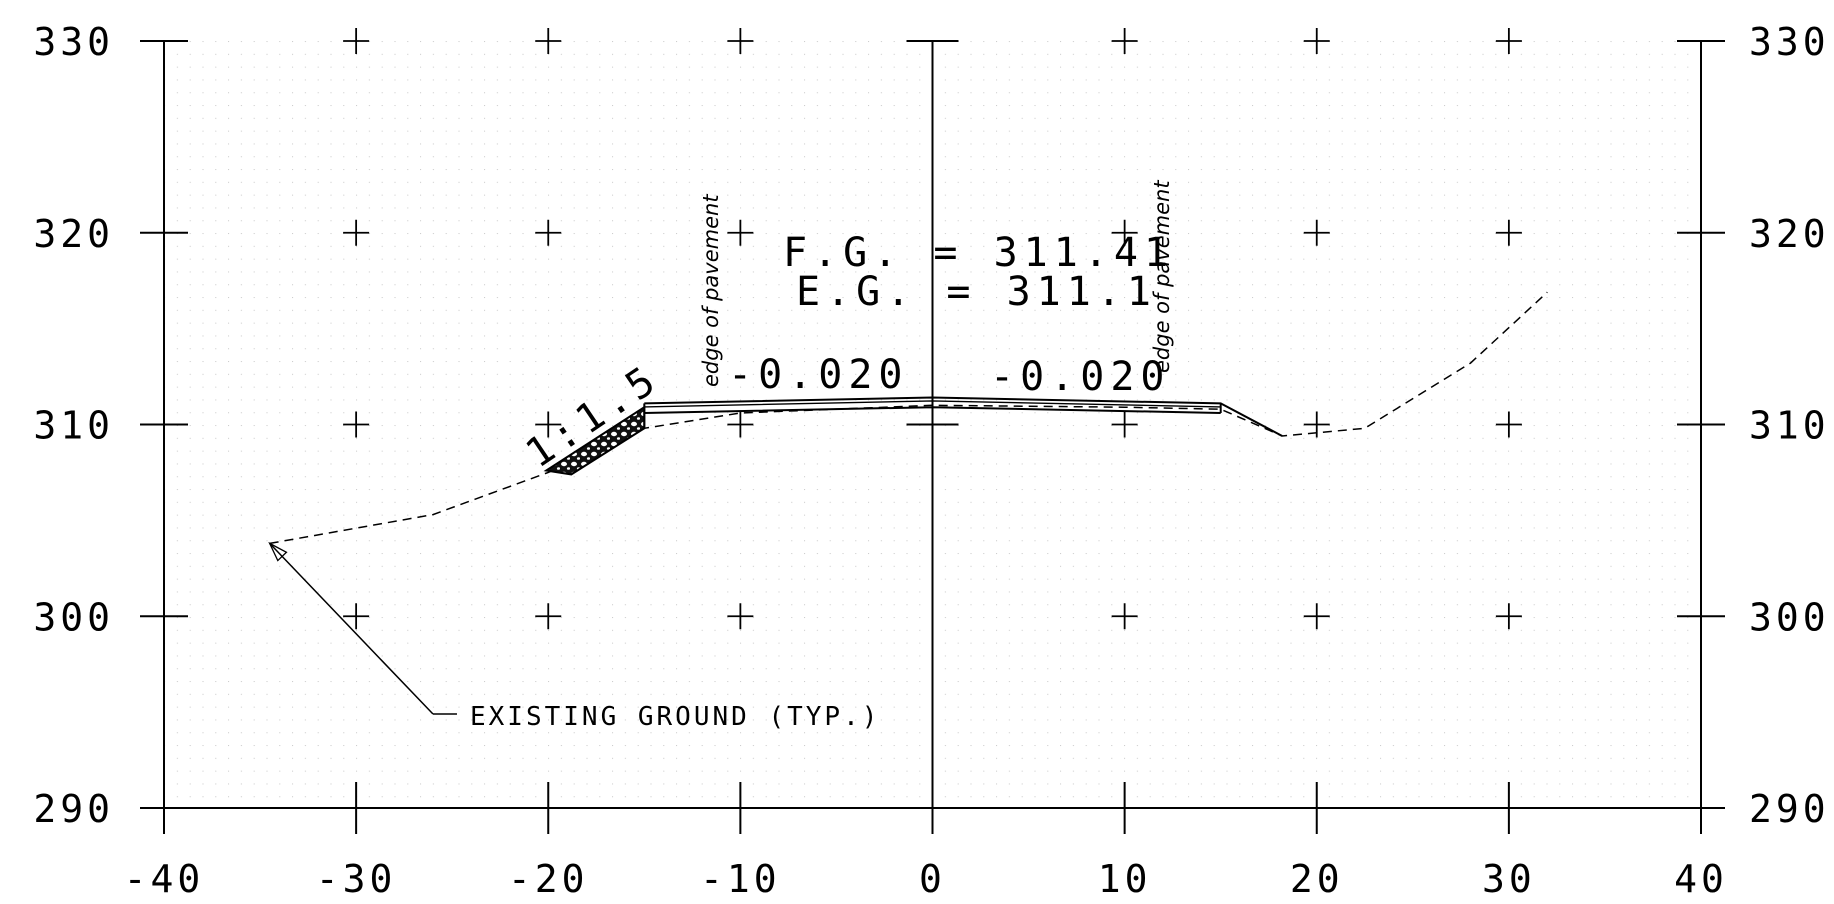 This screenshot has height=904, width=1834. I want to click on y-tick-label-left: 300, so click(73, 617).